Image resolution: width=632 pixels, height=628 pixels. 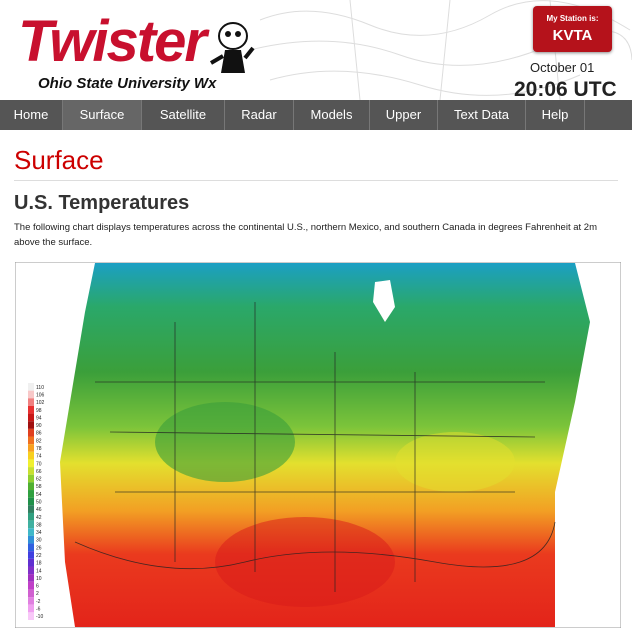 What do you see at coordinates (39, 510) in the screenshot?
I see `legend-label: 46` at bounding box center [39, 510].